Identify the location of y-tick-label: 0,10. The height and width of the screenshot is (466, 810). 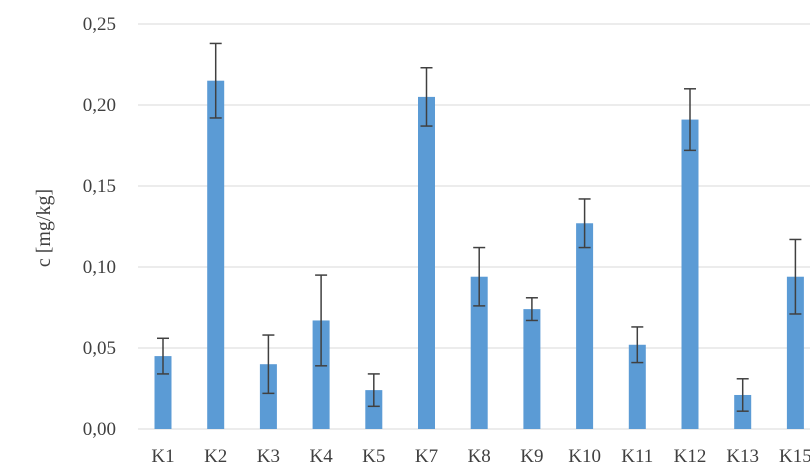
(99, 267).